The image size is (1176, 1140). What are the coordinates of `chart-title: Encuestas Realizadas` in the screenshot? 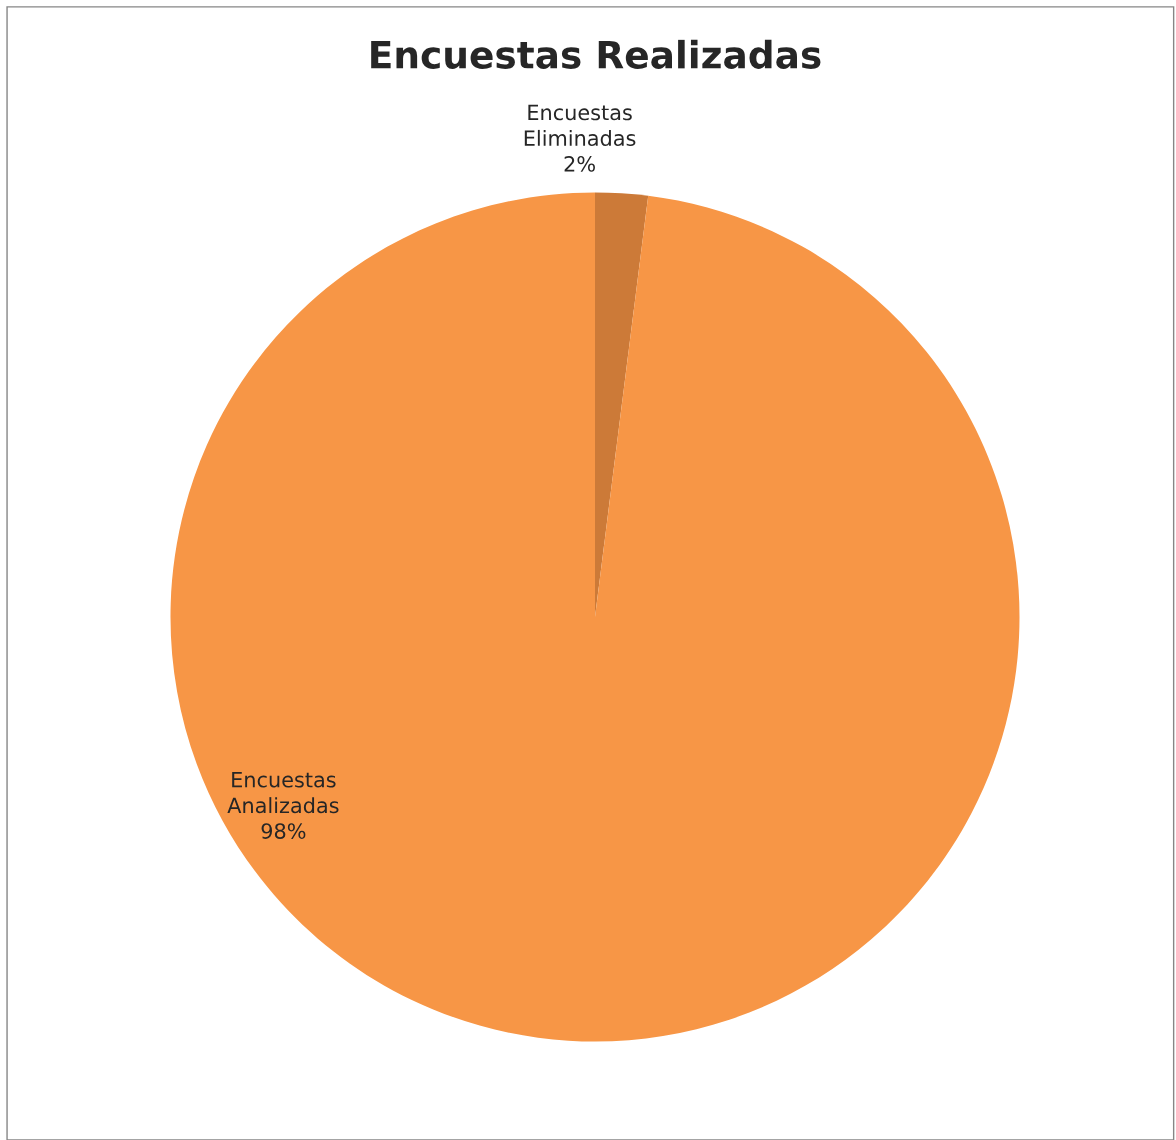 It's located at (596, 54).